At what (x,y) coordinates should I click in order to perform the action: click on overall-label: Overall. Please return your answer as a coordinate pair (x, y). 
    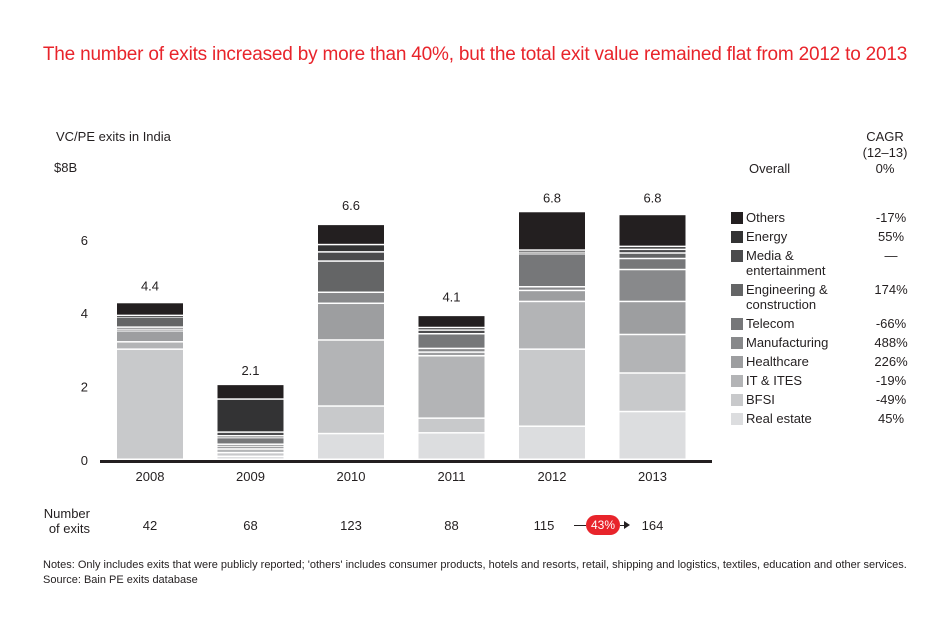
    Looking at the image, I should click on (770, 168).